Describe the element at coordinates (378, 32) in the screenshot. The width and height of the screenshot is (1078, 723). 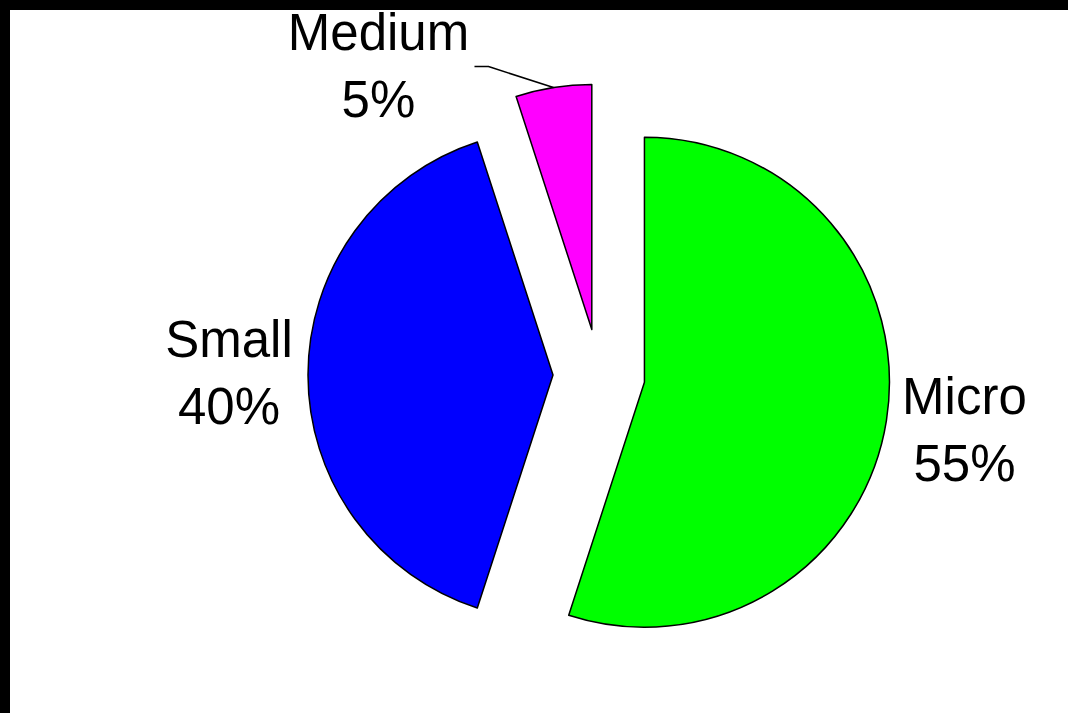
I see `slice-label: Medium` at that location.